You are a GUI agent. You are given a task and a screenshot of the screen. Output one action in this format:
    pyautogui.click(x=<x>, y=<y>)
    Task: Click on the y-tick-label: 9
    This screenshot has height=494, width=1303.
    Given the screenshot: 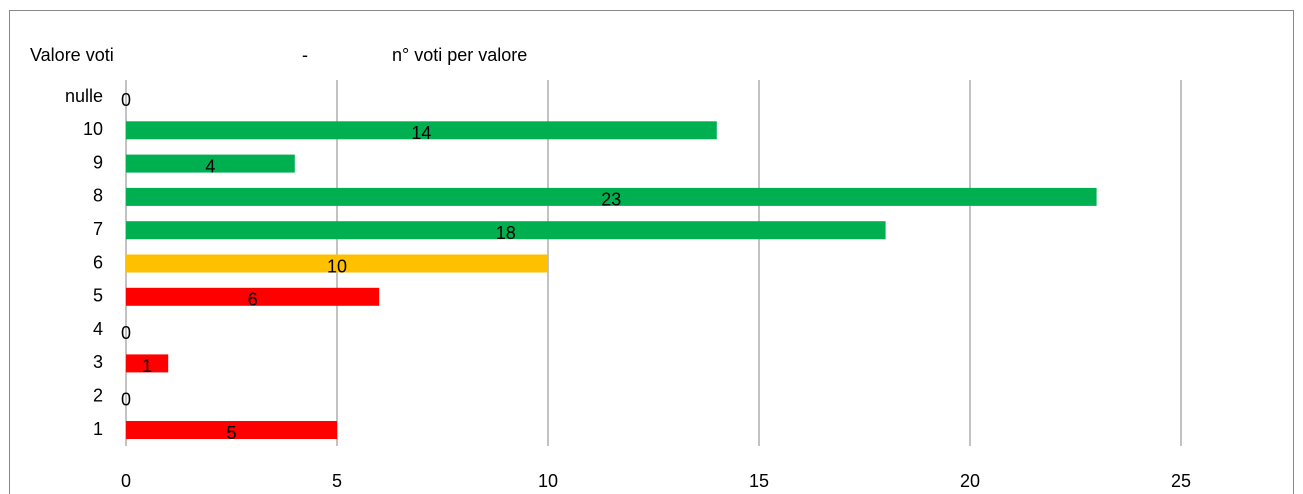 What is the action you would take?
    pyautogui.click(x=98, y=162)
    